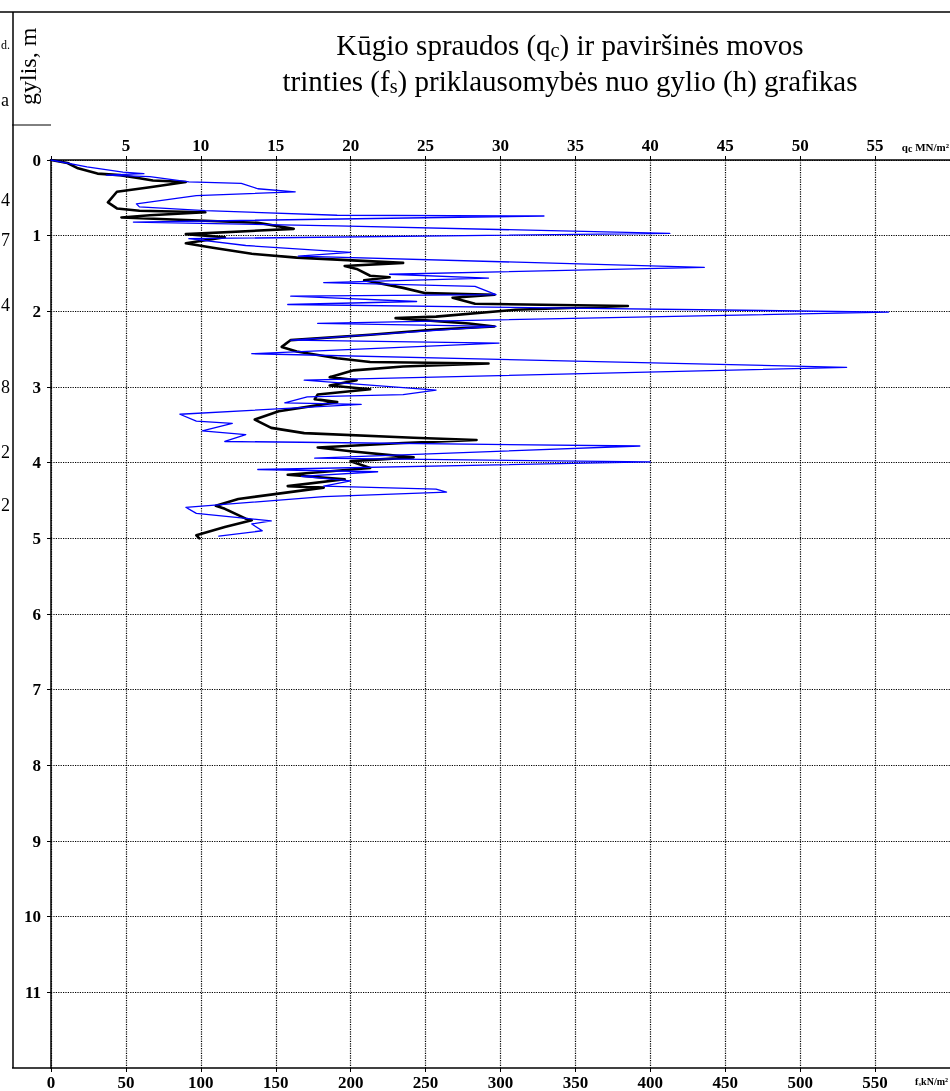  Describe the element at coordinates (5, 45) in the screenshot. I see `text: d.` at that location.